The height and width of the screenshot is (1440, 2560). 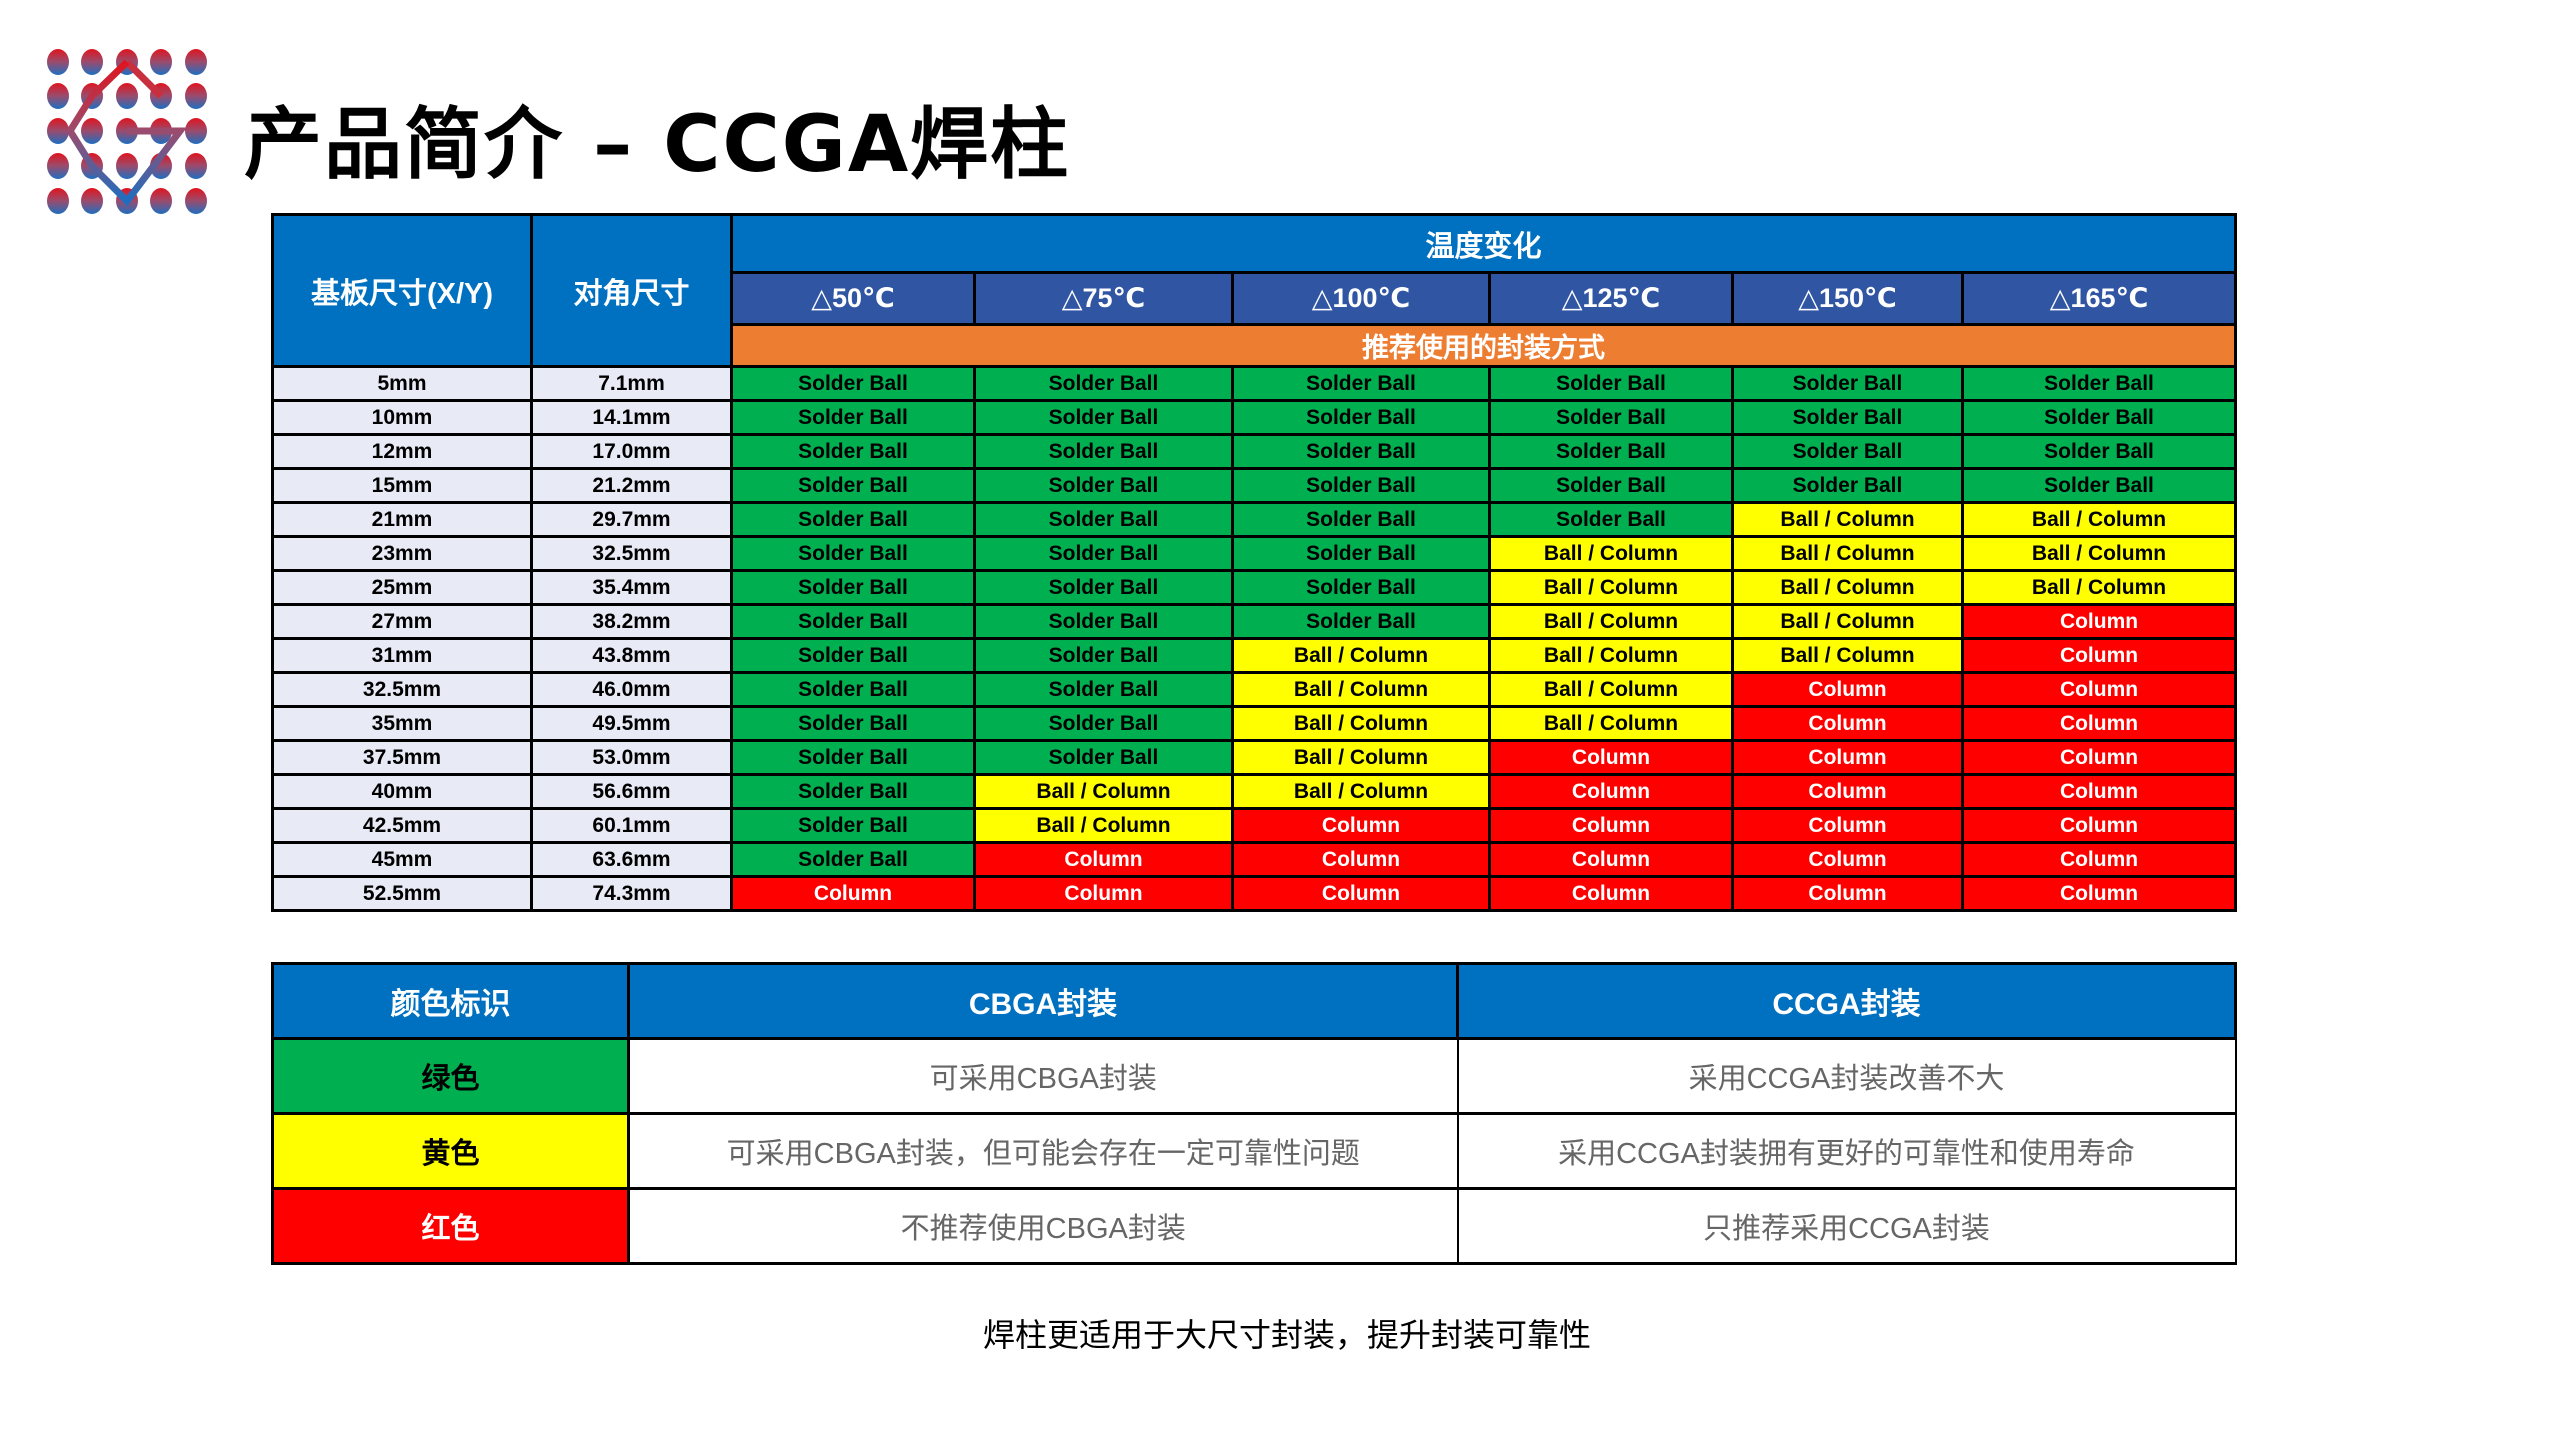 What do you see at coordinates (1361, 298) in the screenshot?
I see `header-temp-2: △100℃` at bounding box center [1361, 298].